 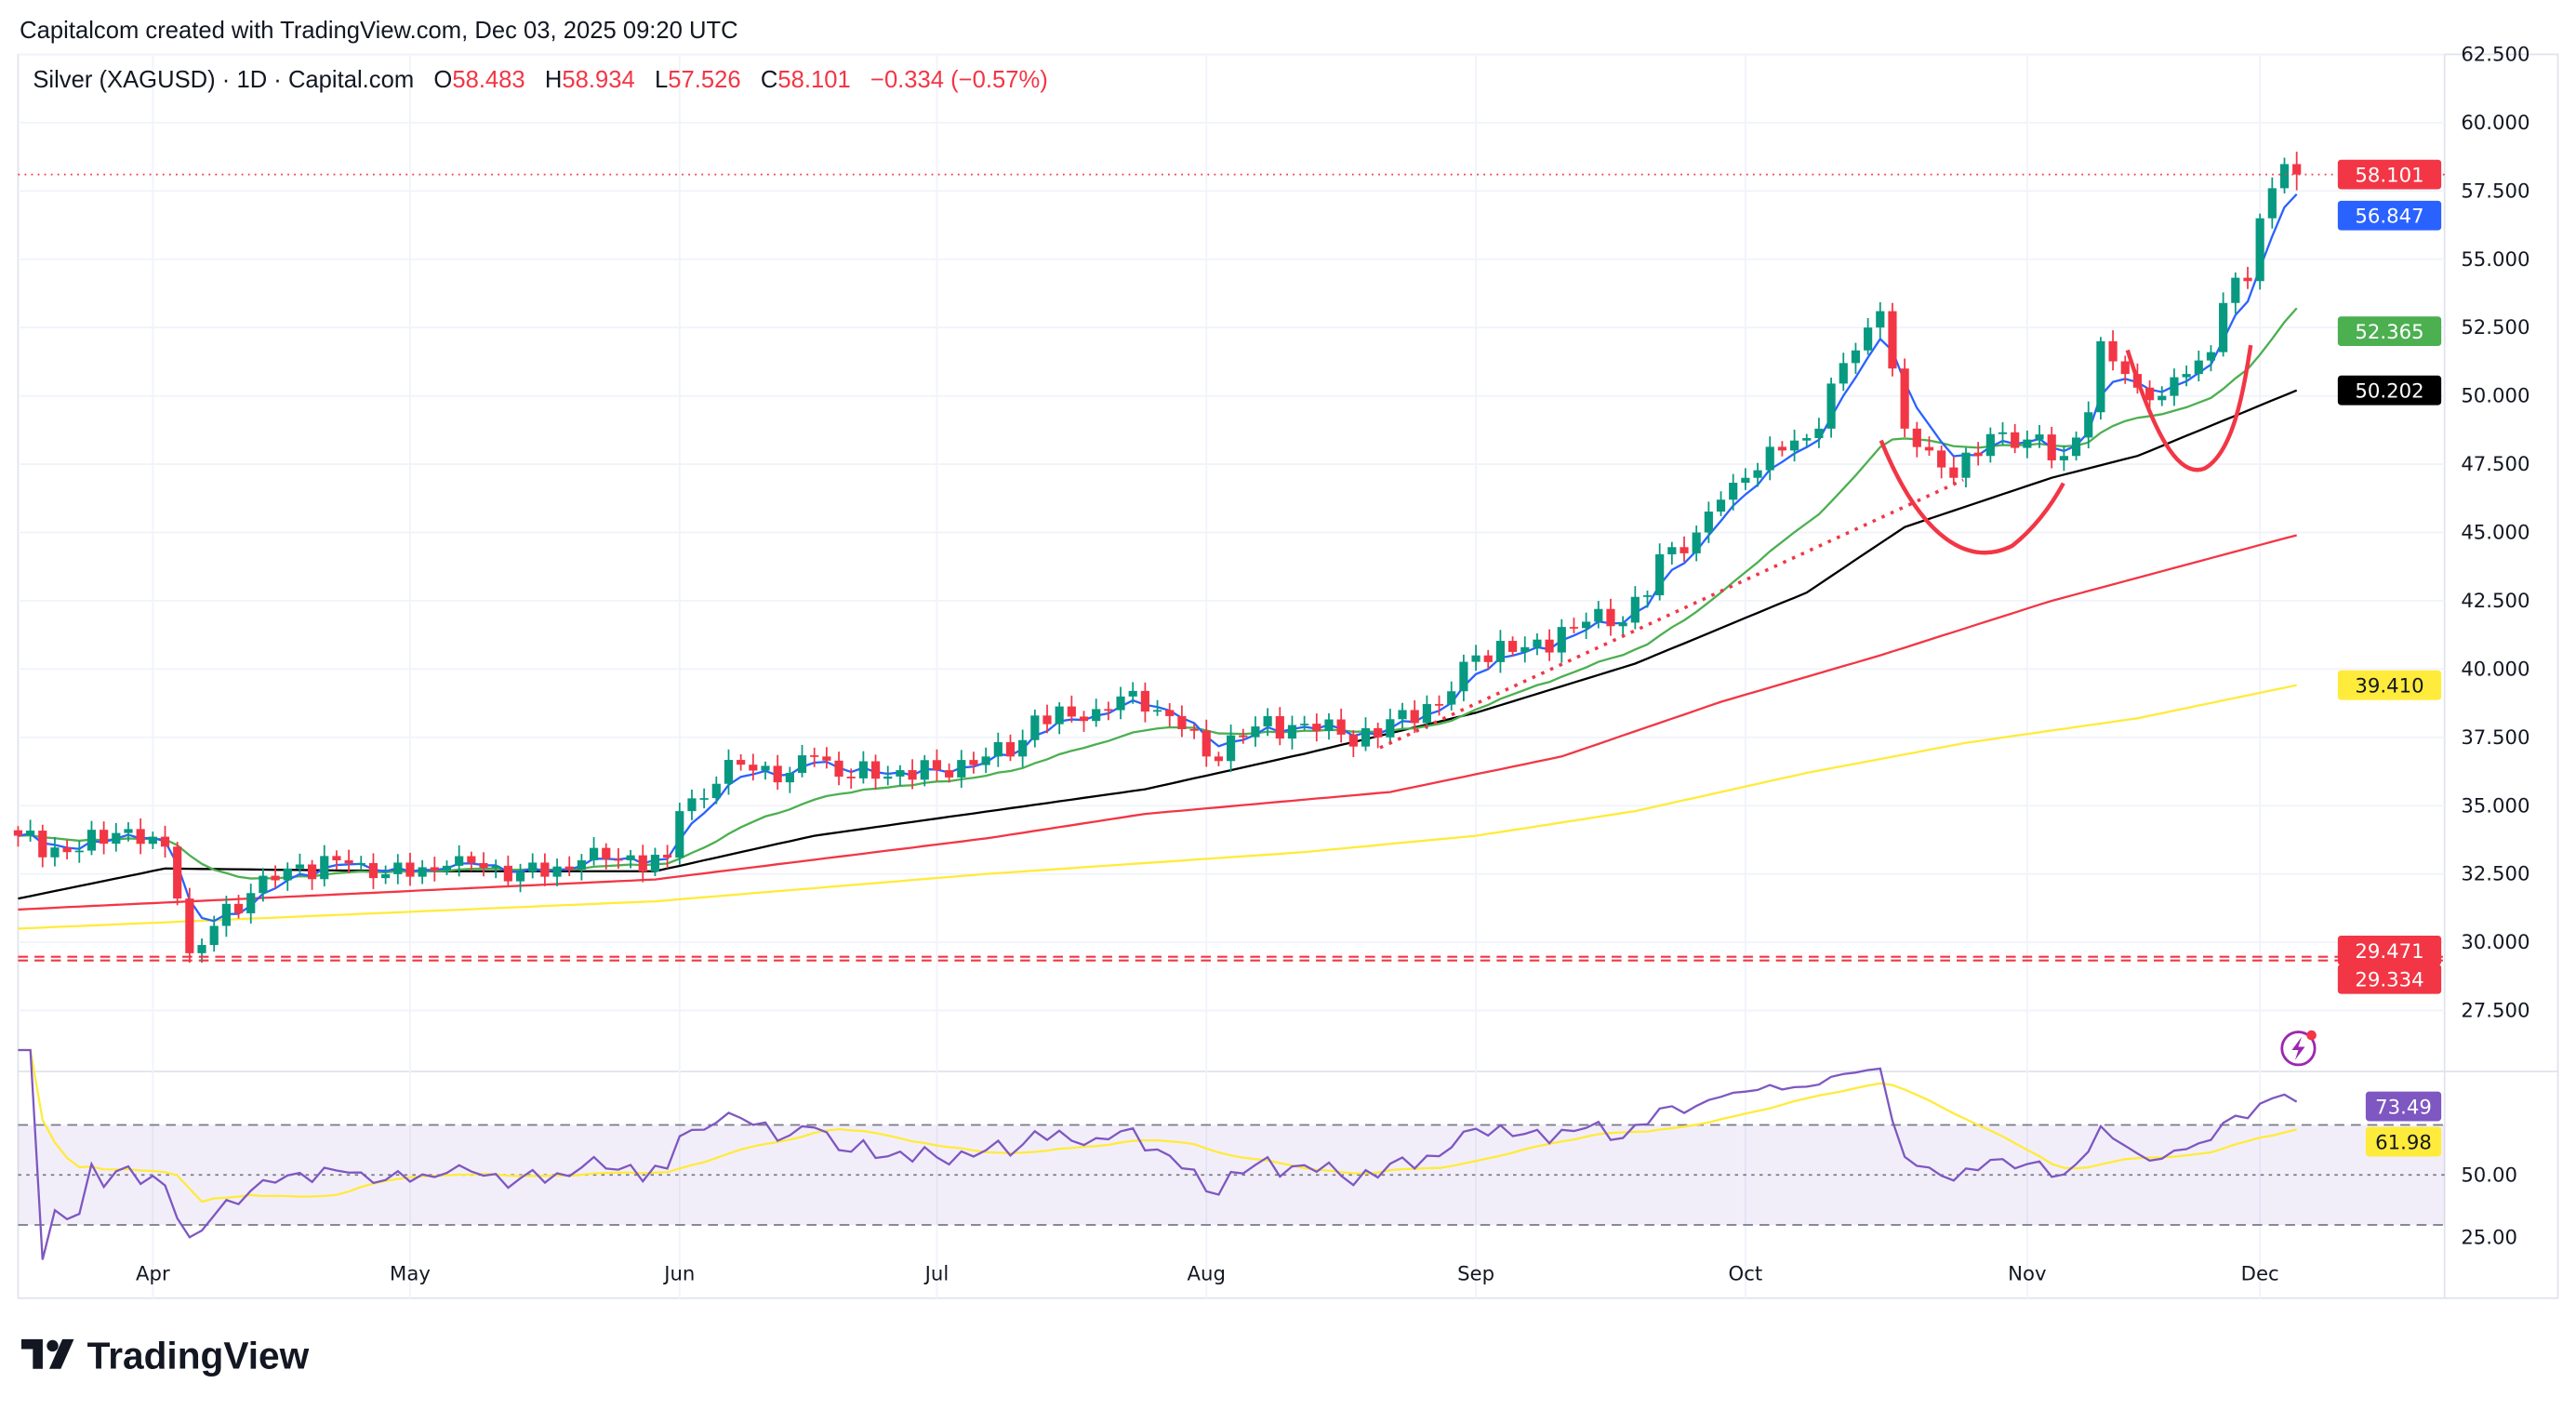 What do you see at coordinates (2403, 1141) in the screenshot?
I see `rsi-ma-tag: 61.98` at bounding box center [2403, 1141].